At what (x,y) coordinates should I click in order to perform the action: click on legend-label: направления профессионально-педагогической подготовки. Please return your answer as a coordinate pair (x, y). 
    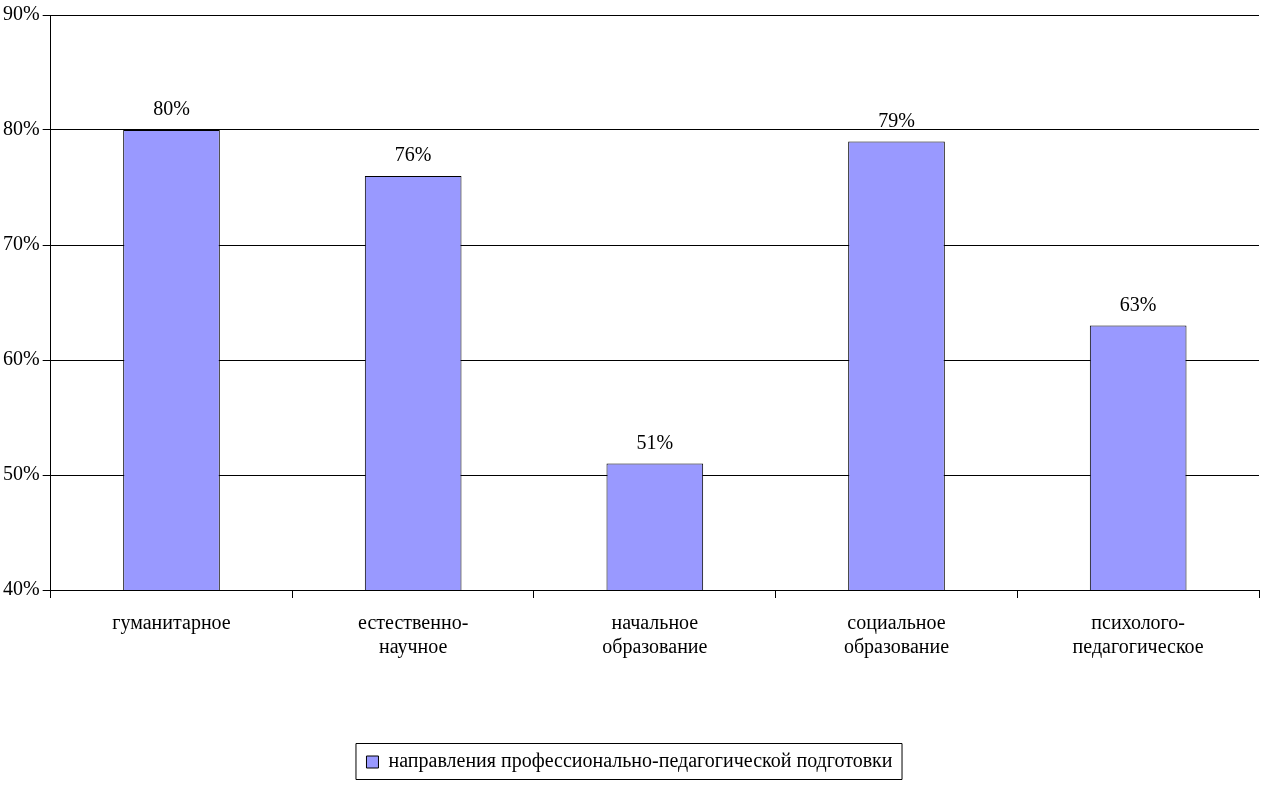
    Looking at the image, I should click on (640, 761).